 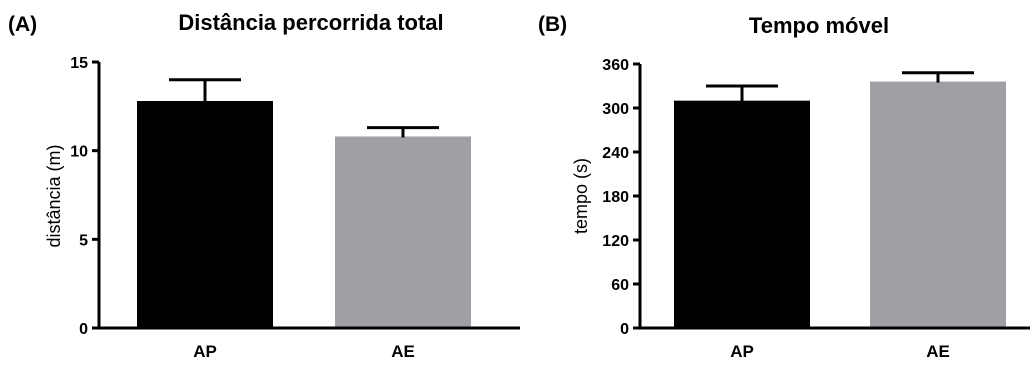 What do you see at coordinates (205, 351) in the screenshot?
I see `x-tick-label-ap-a: AP` at bounding box center [205, 351].